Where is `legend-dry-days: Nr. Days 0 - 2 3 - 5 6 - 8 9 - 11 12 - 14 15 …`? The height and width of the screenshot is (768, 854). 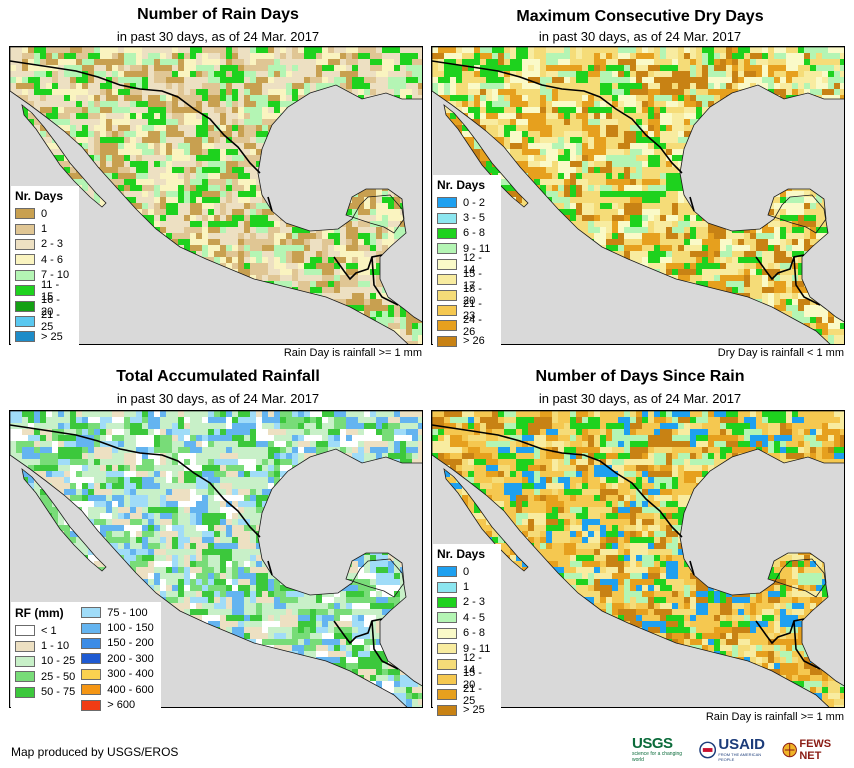
legend-dry-days: Nr. Days 0 - 2 3 - 5 6 - 8 9 - 11 12 - 14 15 … is located at coordinates (467, 263).